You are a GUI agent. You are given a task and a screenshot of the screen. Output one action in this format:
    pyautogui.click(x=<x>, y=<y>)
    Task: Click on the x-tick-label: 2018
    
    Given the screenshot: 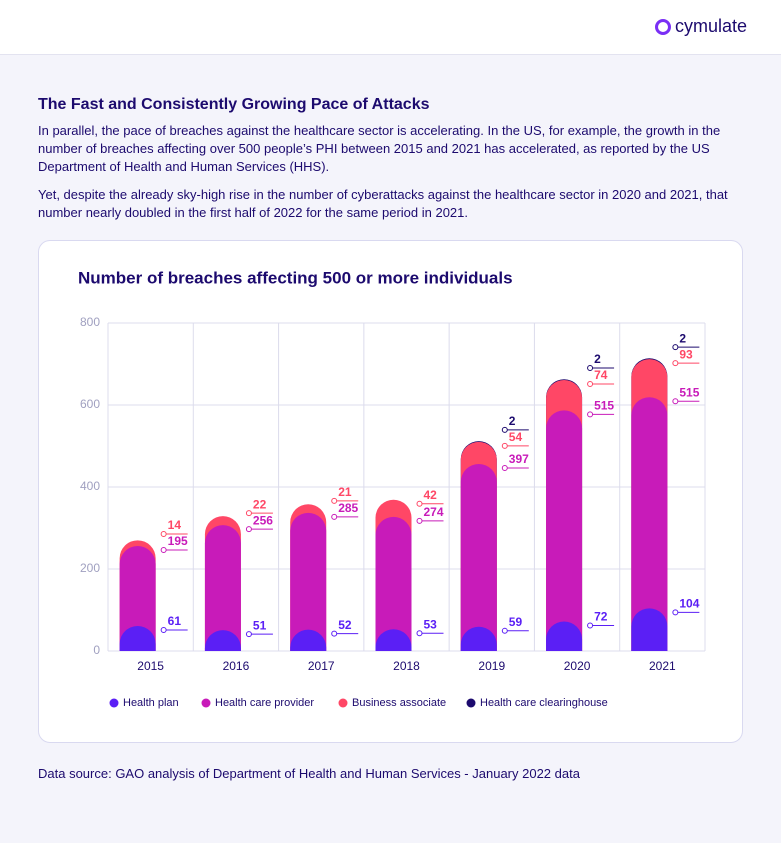 What is the action you would take?
    pyautogui.click(x=406, y=666)
    